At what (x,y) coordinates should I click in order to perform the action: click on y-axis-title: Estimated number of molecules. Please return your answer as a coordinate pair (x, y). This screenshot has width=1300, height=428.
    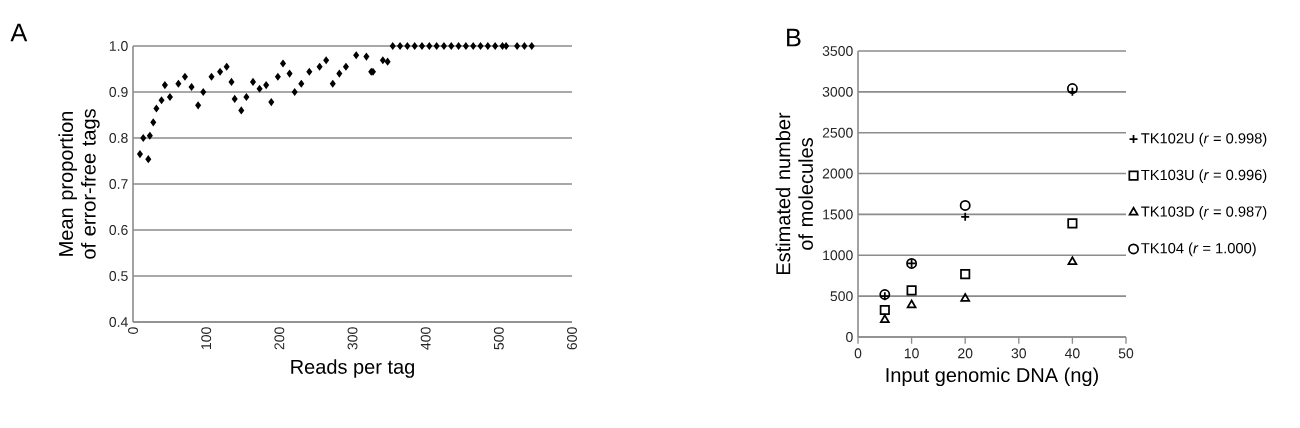
    Looking at the image, I should click on (794, 193).